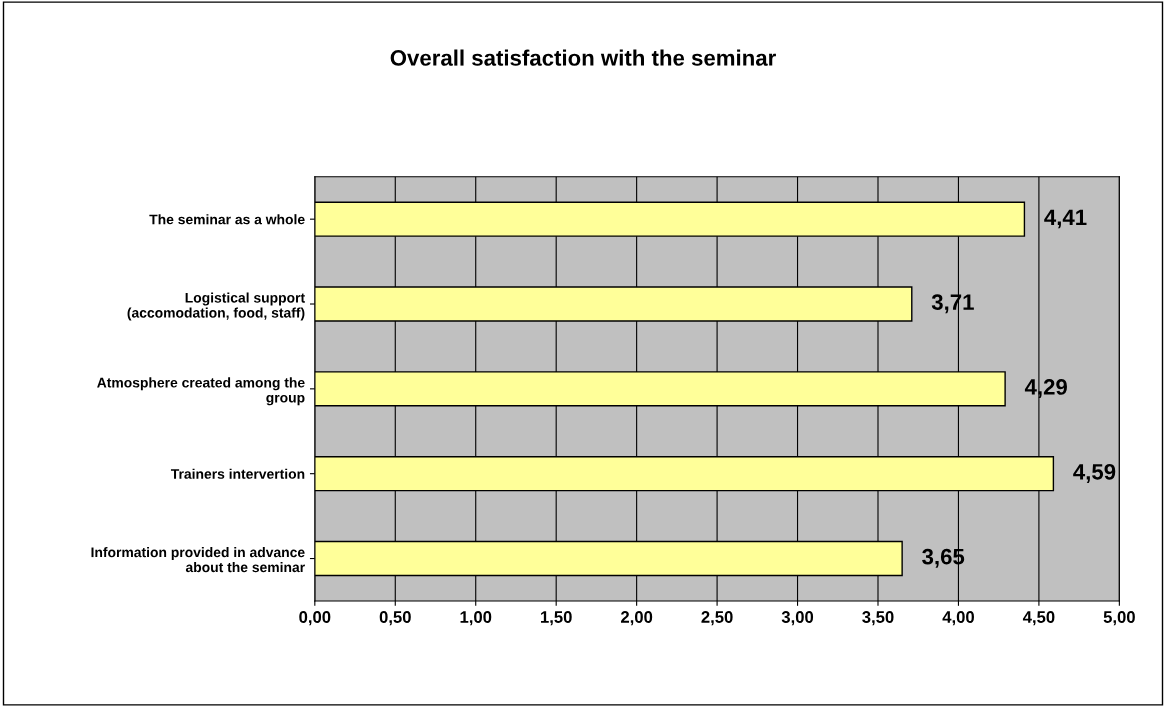 This screenshot has width=1166, height=707. What do you see at coordinates (797, 618) in the screenshot?
I see `x-tick-label: 3,00` at bounding box center [797, 618].